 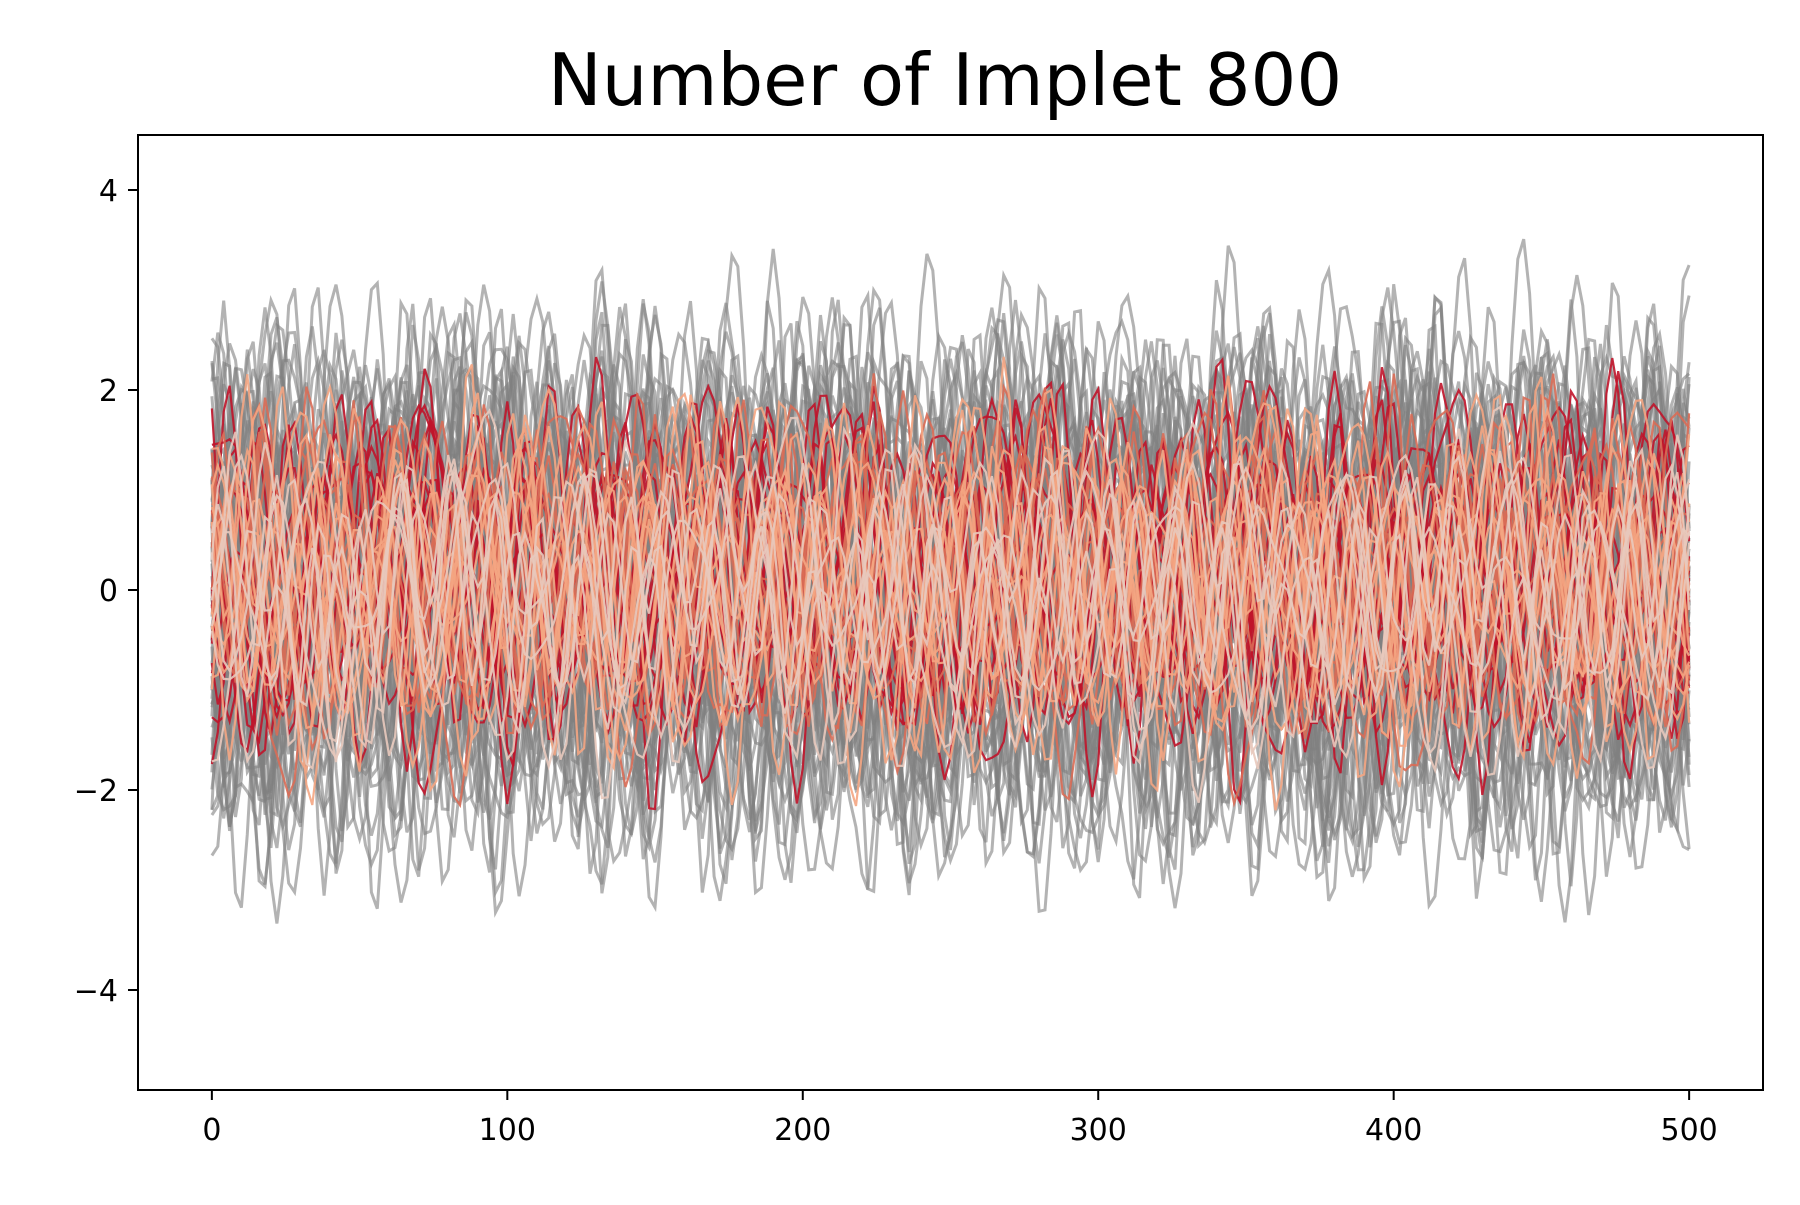 I want to click on y-tick-label: 2, so click(x=108, y=391).